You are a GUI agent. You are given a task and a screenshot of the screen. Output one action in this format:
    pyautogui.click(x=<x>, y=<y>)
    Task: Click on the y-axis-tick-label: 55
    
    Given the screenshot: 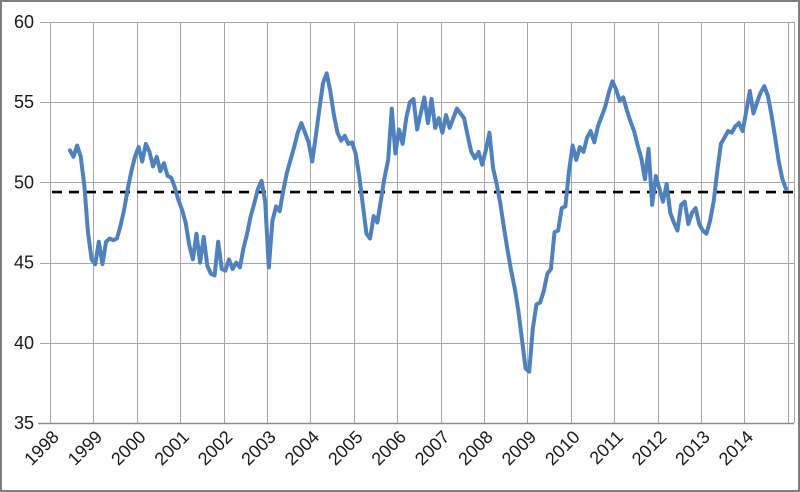 What is the action you would take?
    pyautogui.click(x=24, y=102)
    